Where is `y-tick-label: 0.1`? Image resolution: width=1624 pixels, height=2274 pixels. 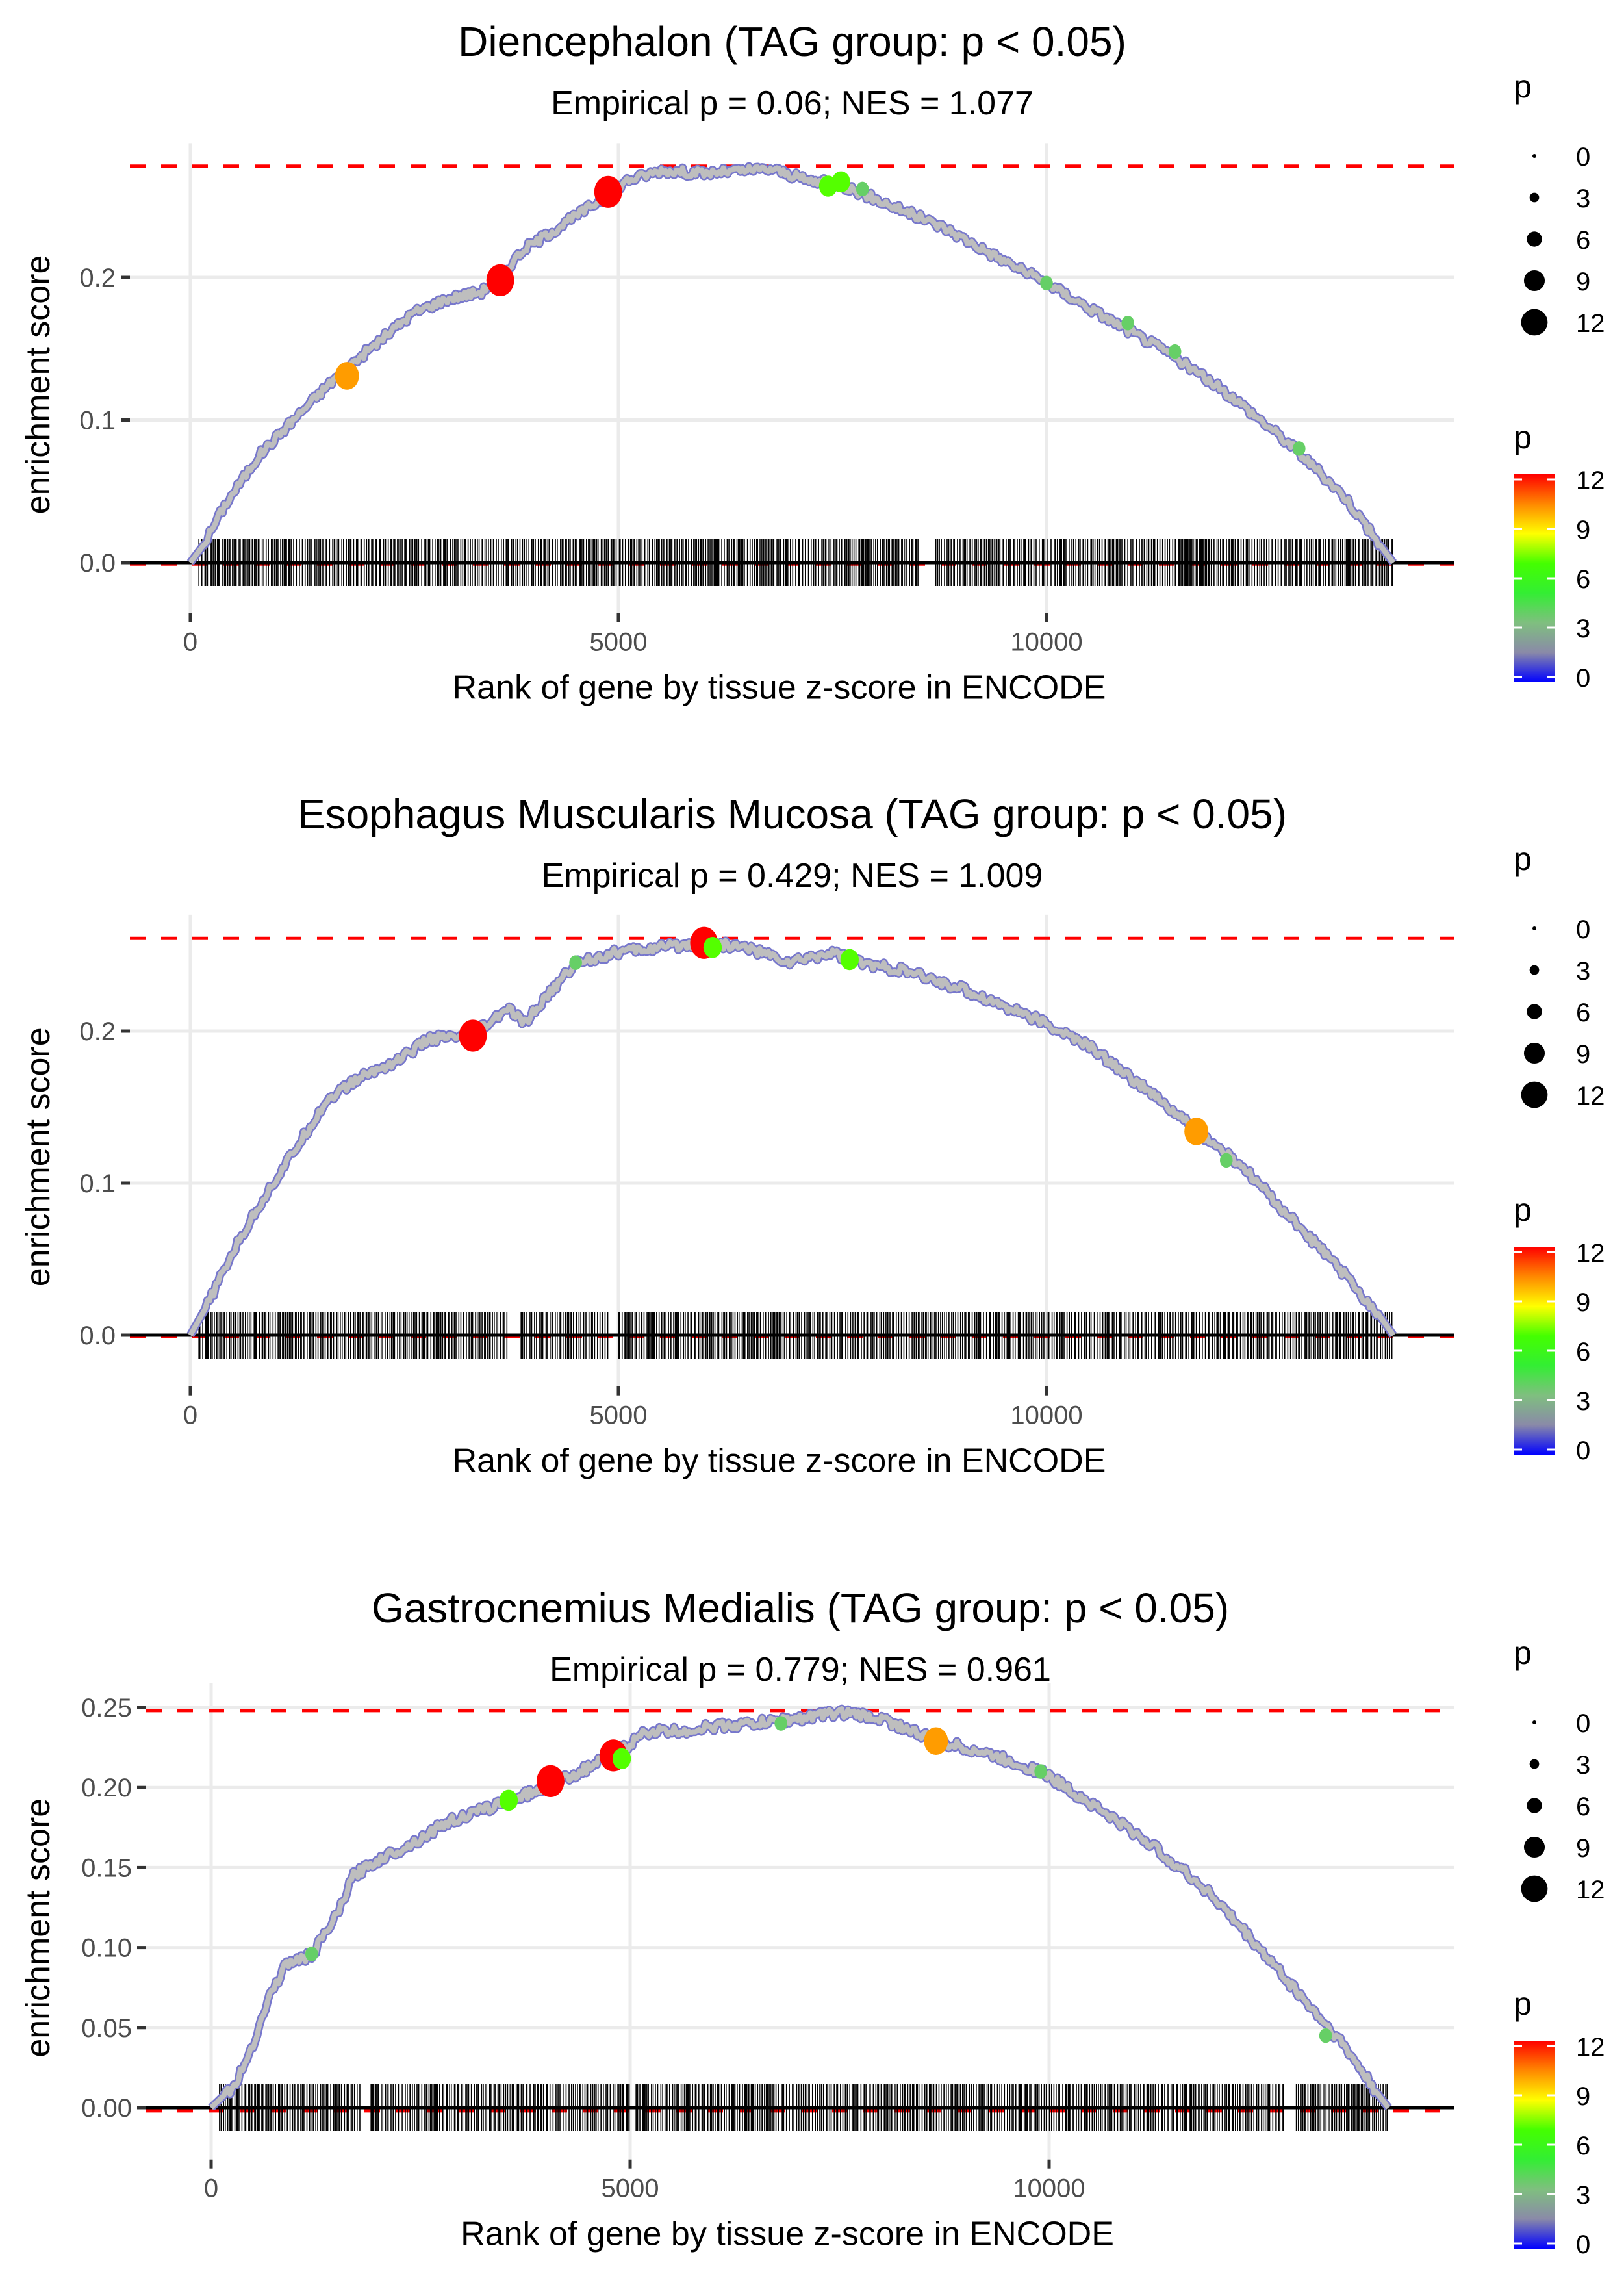 y-tick-label: 0.1 is located at coordinates (97, 1183).